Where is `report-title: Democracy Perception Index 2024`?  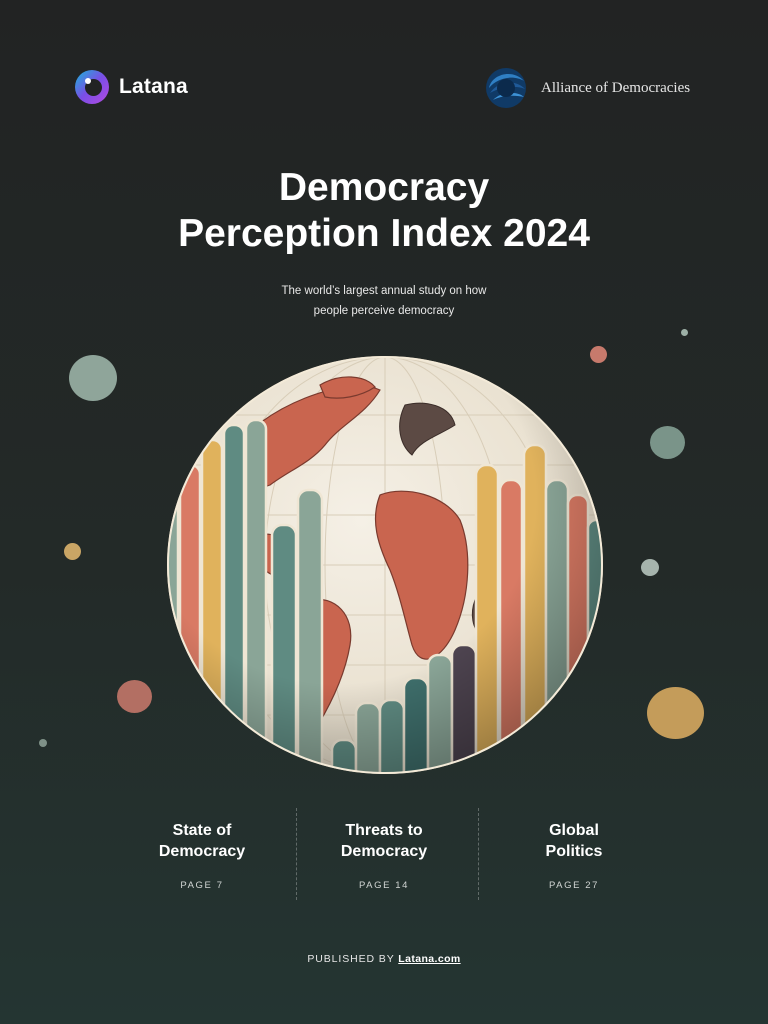 report-title: Democracy Perception Index 2024 is located at coordinates (384, 211).